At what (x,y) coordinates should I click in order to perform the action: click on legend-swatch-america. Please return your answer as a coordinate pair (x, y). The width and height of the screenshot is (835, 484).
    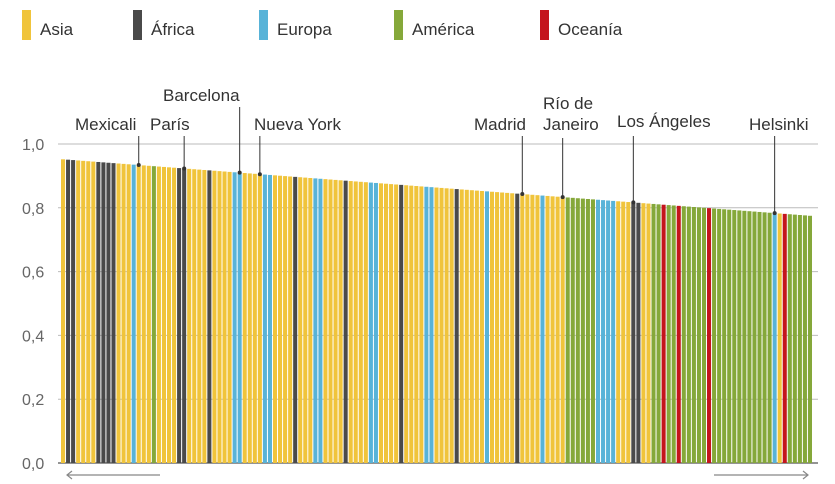
    Looking at the image, I should click on (398, 25).